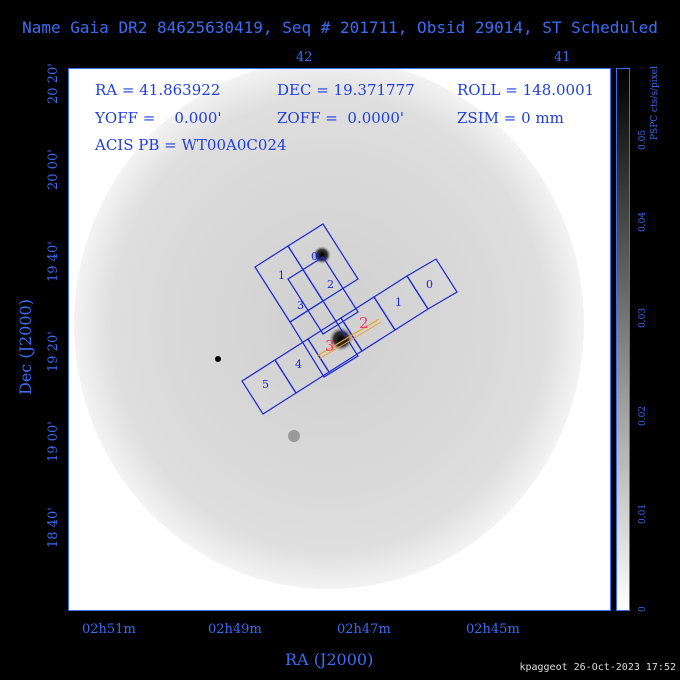 The image size is (680, 680). I want to click on roll-readout: ROLL = 148.0001, so click(526, 90).